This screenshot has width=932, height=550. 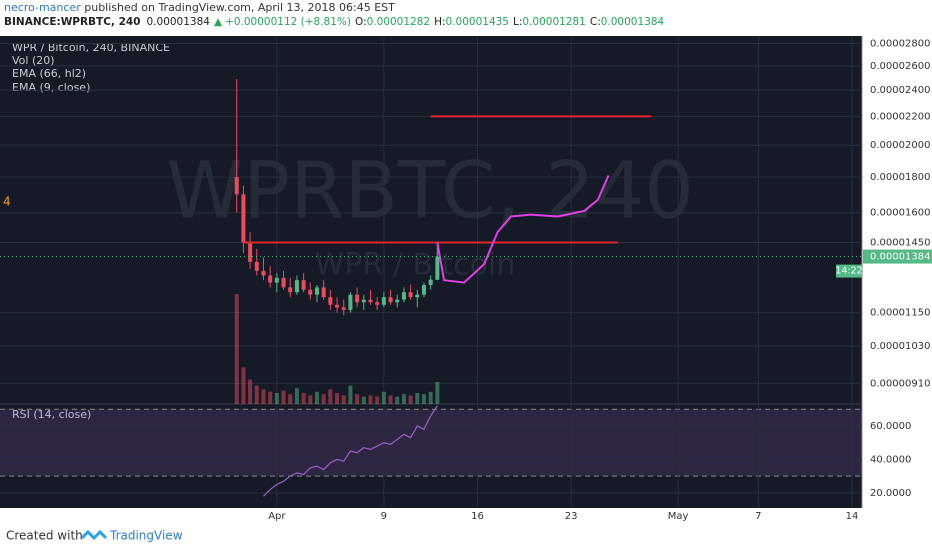 I want to click on x-tick-label: 7, so click(x=758, y=516).